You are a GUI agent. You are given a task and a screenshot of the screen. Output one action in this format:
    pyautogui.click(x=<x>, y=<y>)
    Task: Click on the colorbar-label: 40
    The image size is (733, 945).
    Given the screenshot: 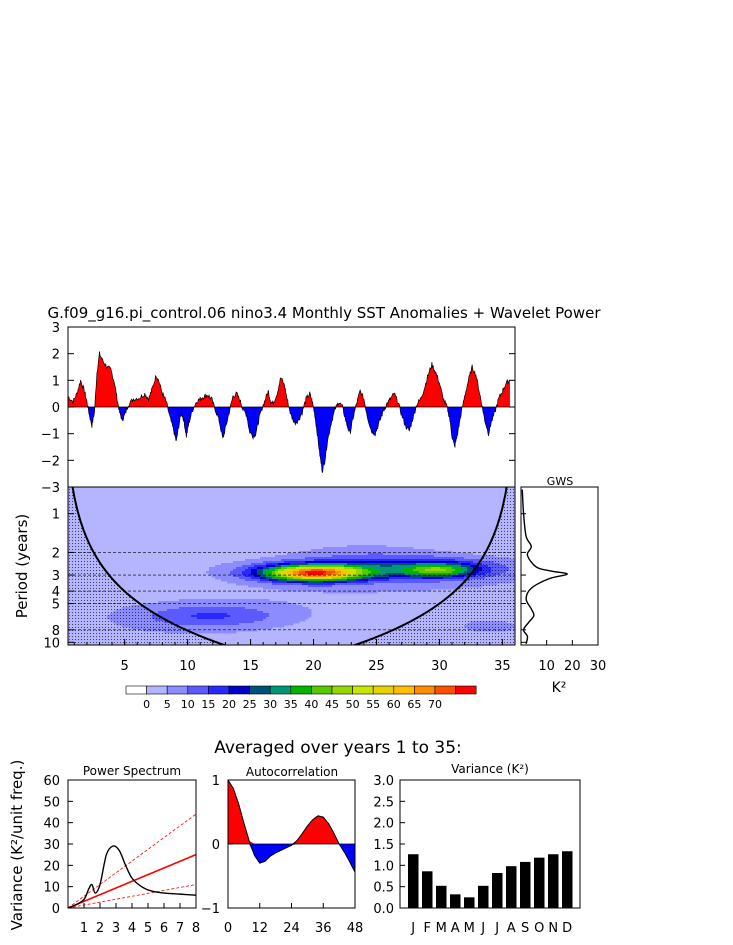 What is the action you would take?
    pyautogui.click(x=311, y=704)
    